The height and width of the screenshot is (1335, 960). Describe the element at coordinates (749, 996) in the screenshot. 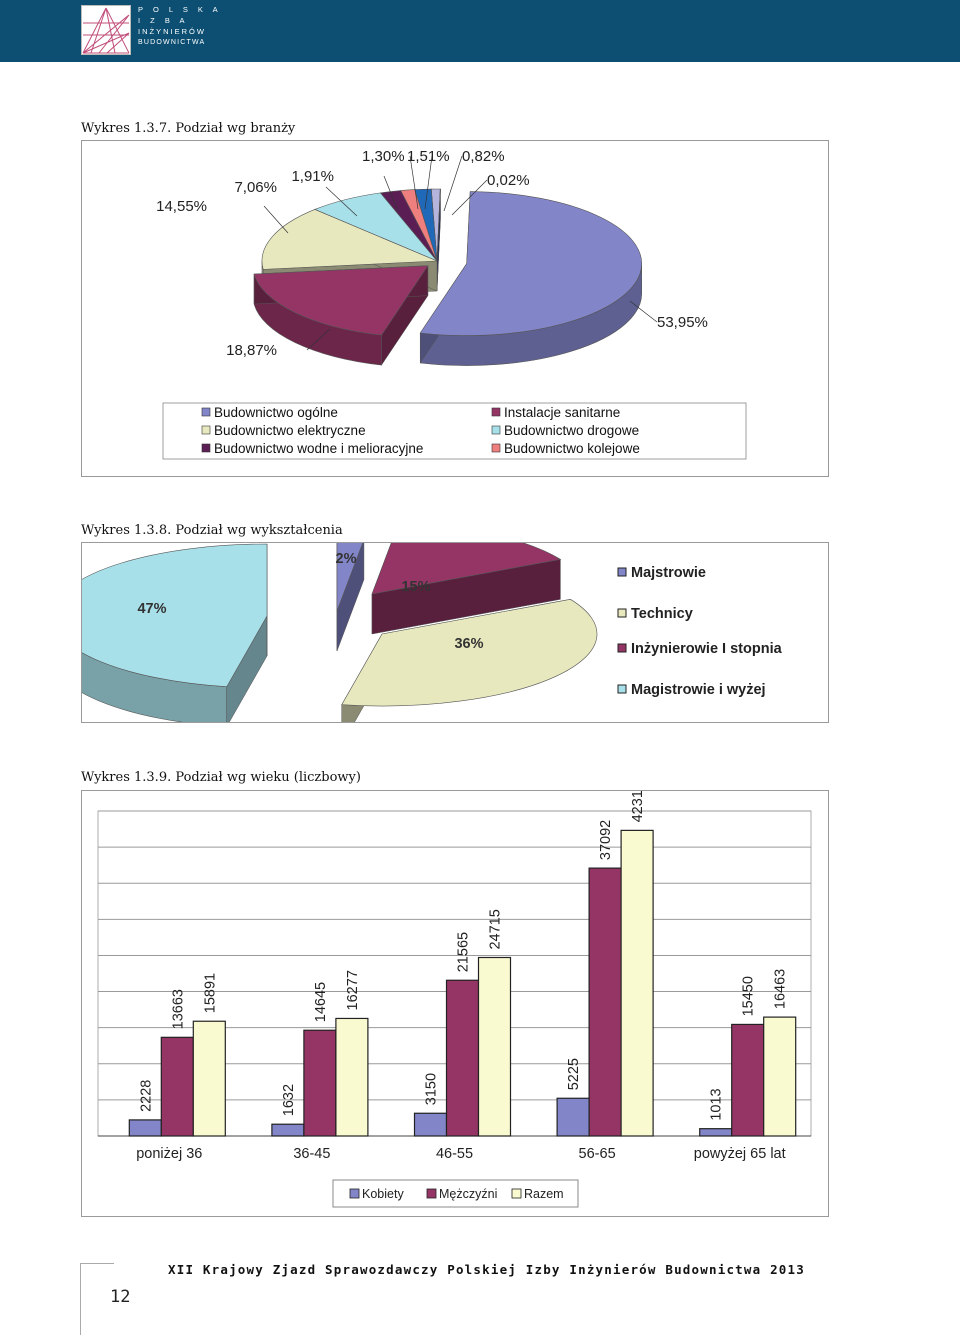

I see `chart3-data-label-m-czy-ni-powy-ej-65-lat: 15450` at that location.